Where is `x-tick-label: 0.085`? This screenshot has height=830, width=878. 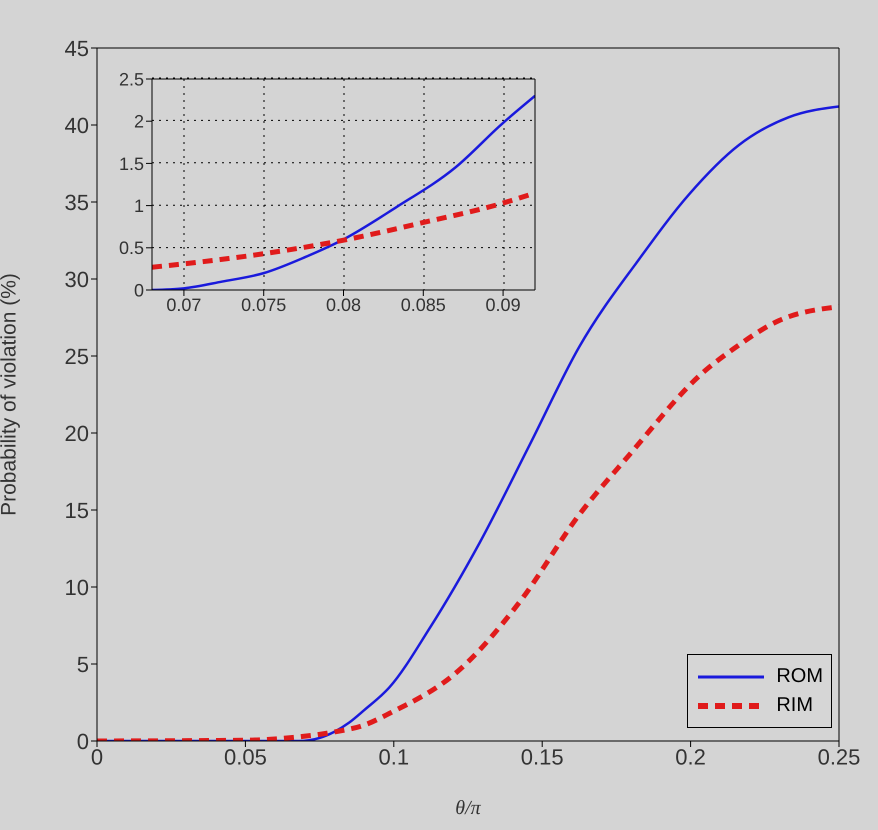
x-tick-label: 0.085 is located at coordinates (423, 304).